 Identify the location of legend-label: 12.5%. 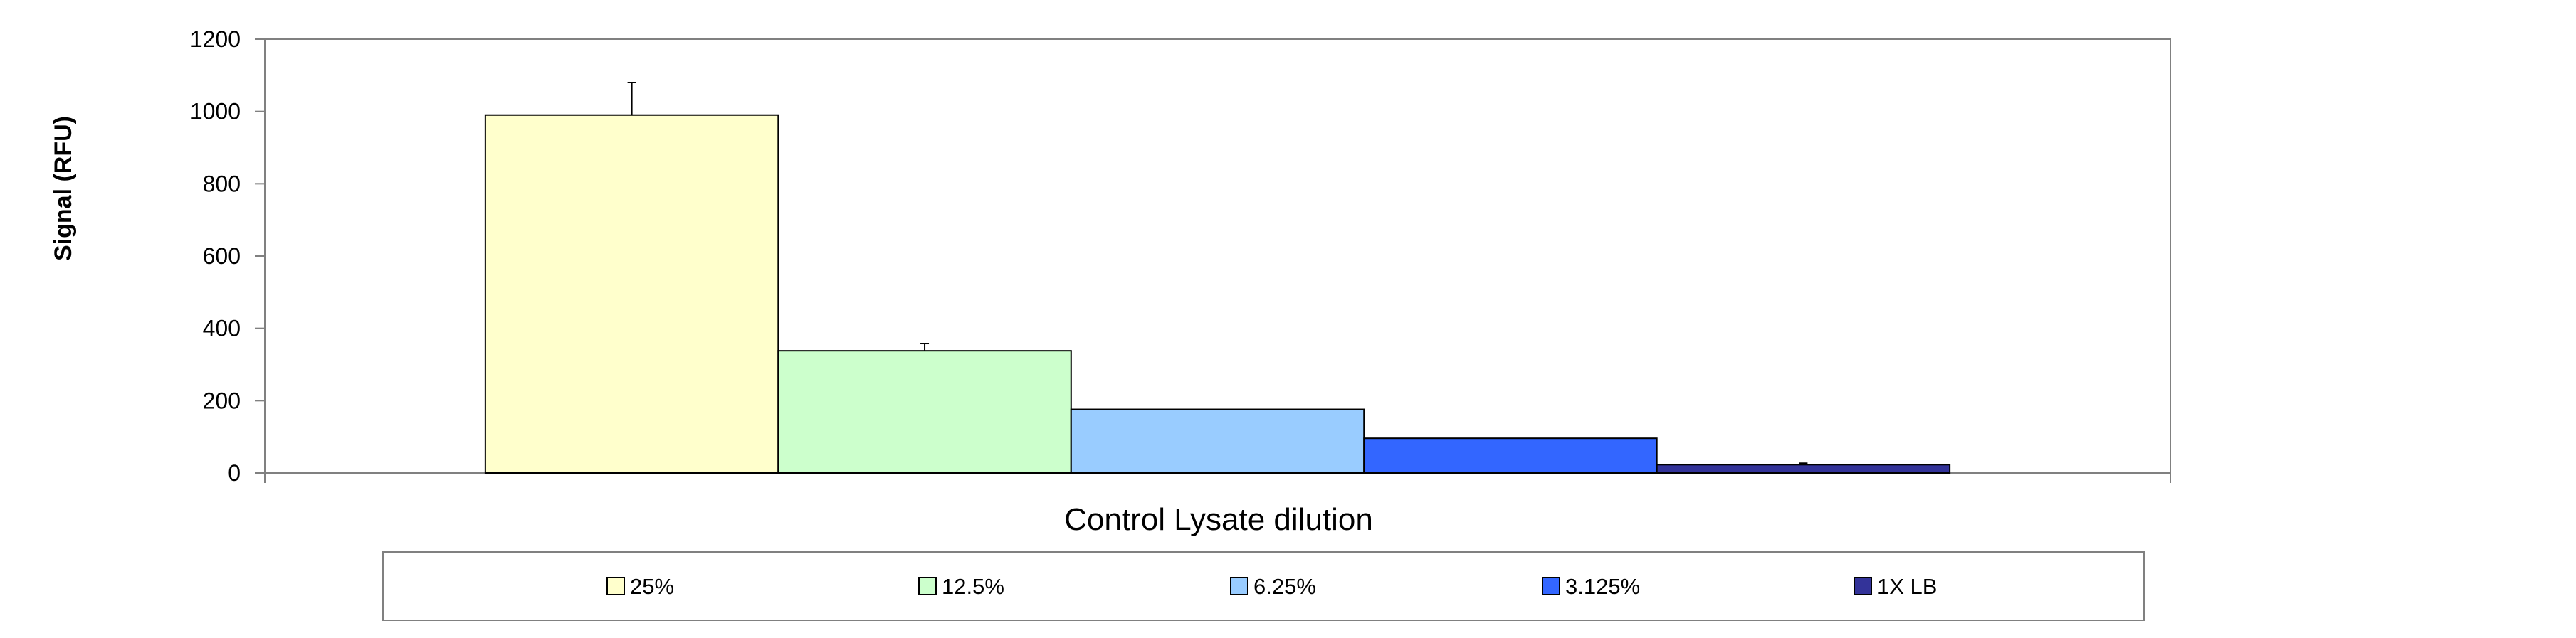
(973, 586).